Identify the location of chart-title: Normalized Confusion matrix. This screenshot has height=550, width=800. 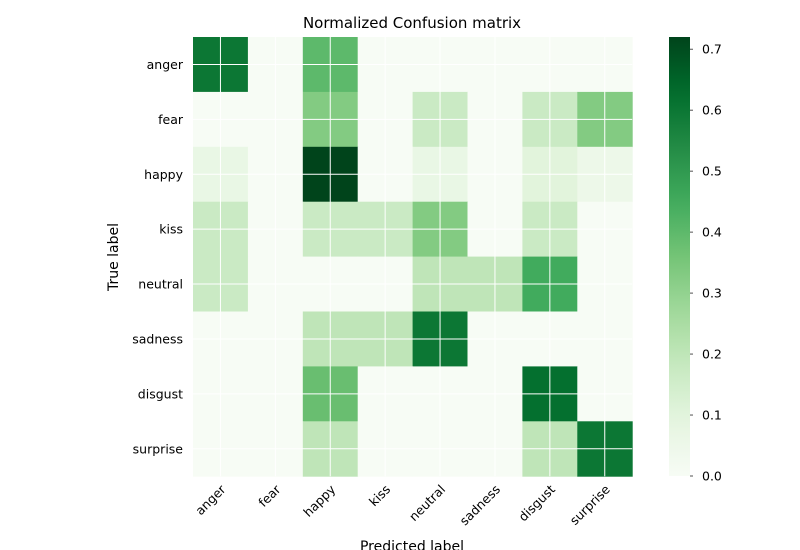
(412, 23).